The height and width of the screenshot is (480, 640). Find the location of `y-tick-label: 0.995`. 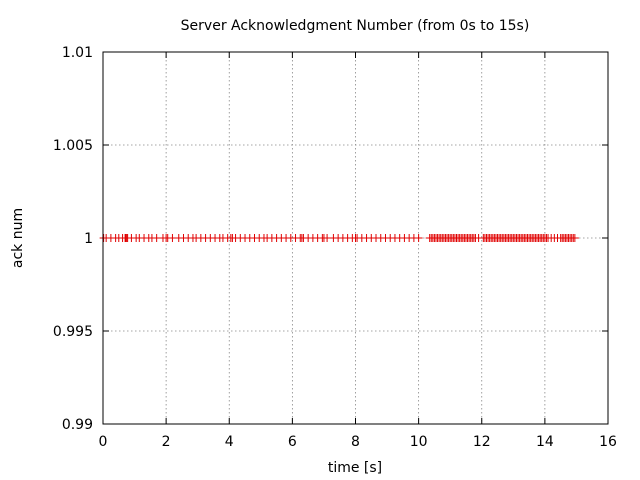

y-tick-label: 0.995 is located at coordinates (73, 332).